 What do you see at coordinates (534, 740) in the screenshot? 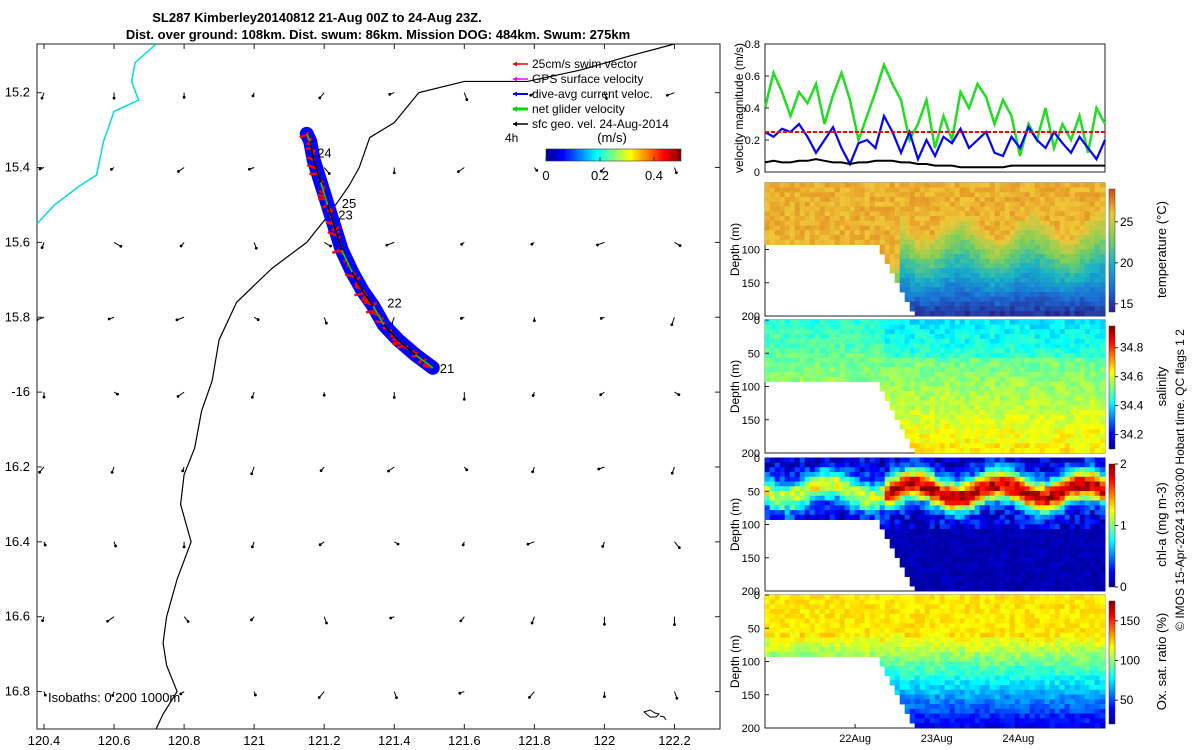
I see `map-x-tick-label: 121.8` at bounding box center [534, 740].